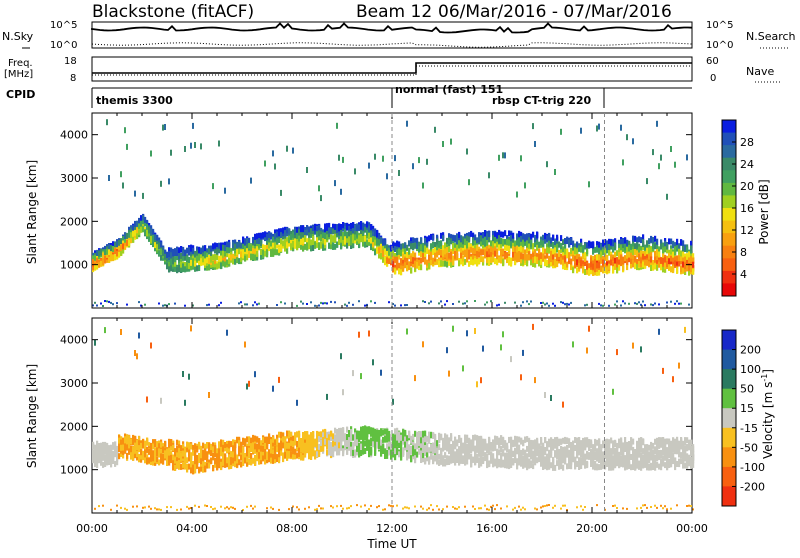 Image resolution: width=800 pixels, height=558 pixels. Describe the element at coordinates (73, 78) in the screenshot. I see `freq-tick-bottom: 8` at that location.